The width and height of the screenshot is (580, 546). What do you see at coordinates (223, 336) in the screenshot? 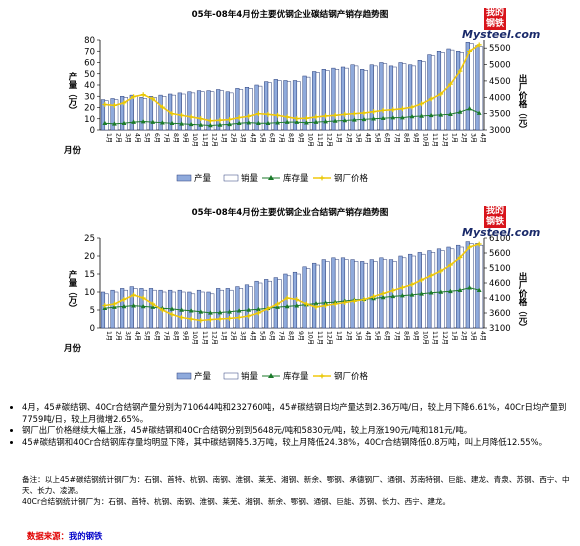
I see `x-tick-label: 1月` at bounding box center [223, 336].